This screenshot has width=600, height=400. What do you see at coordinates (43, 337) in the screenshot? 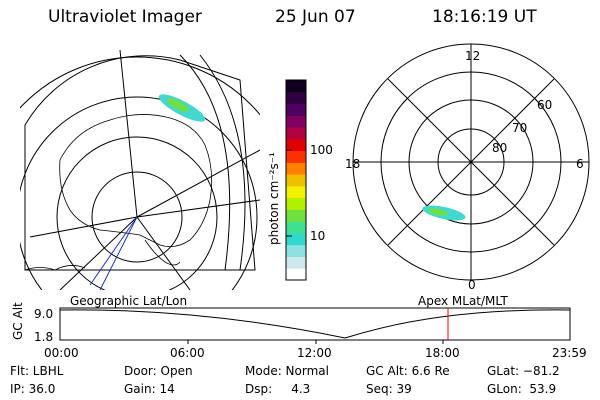
I see `y-tick-1-8: 1.8` at bounding box center [43, 337].